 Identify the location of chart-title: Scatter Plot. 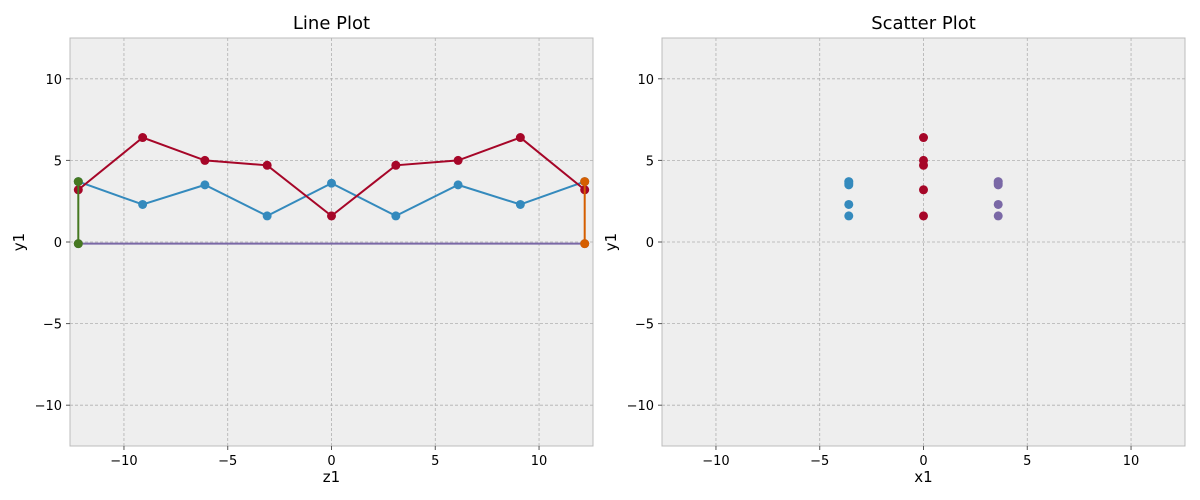
(923, 23).